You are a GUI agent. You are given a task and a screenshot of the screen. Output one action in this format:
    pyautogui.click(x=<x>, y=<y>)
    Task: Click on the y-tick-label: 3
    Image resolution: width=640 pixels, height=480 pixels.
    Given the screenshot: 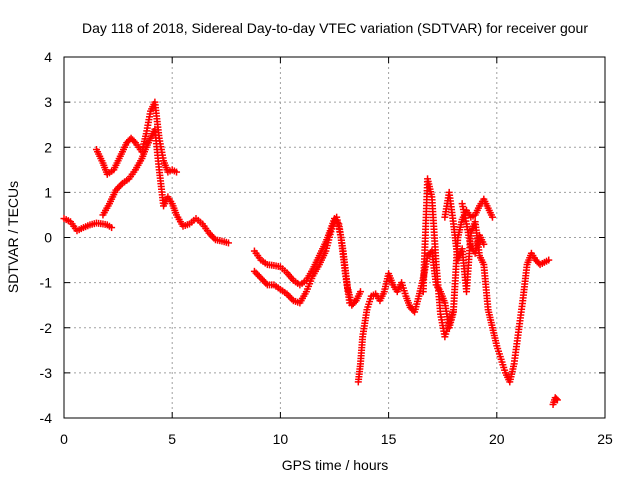 What is the action you would take?
    pyautogui.click(x=48, y=102)
    